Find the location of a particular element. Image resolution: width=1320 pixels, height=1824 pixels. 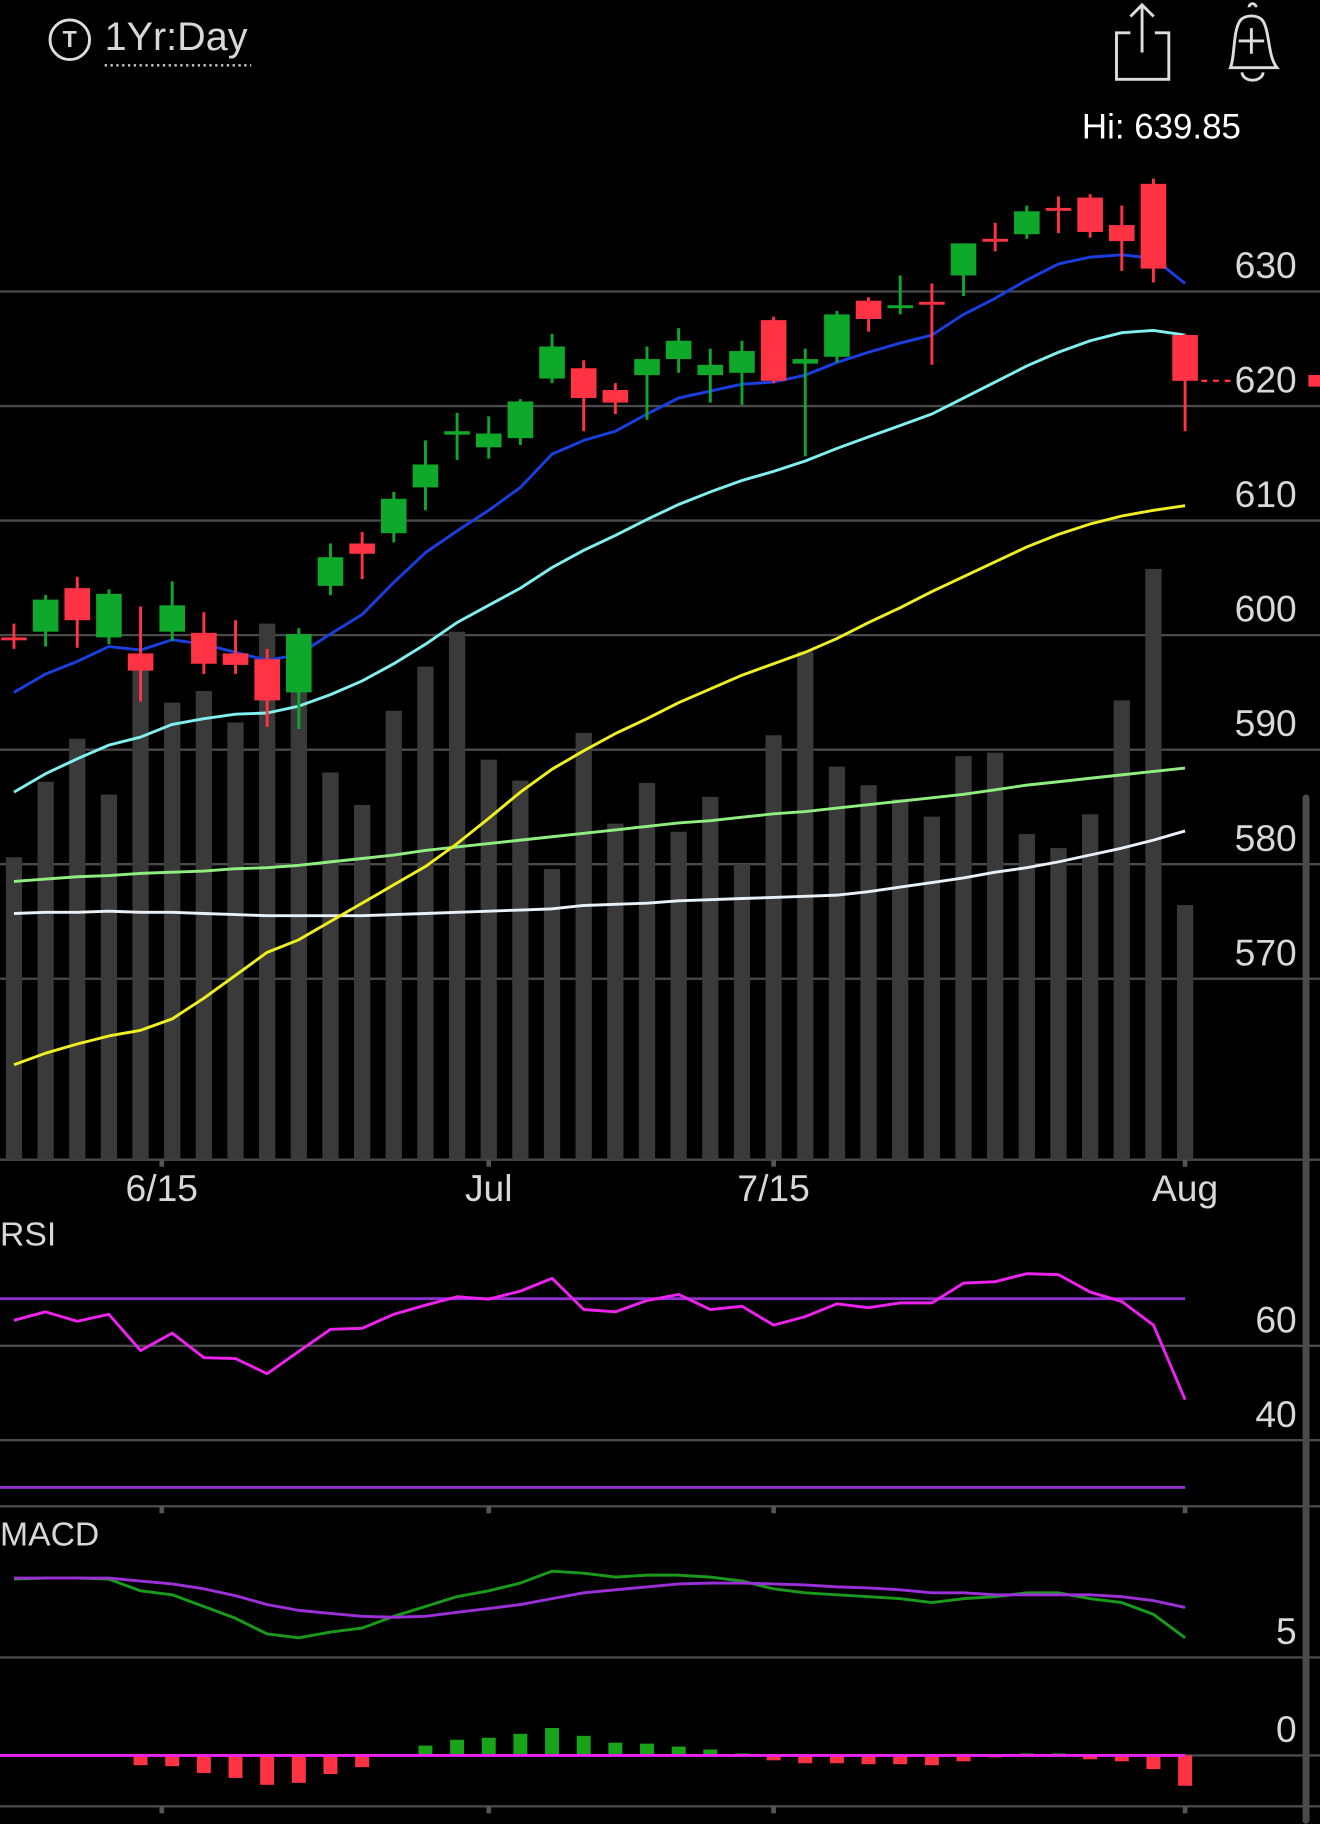

share-arrow is located at coordinates (1142, 27).